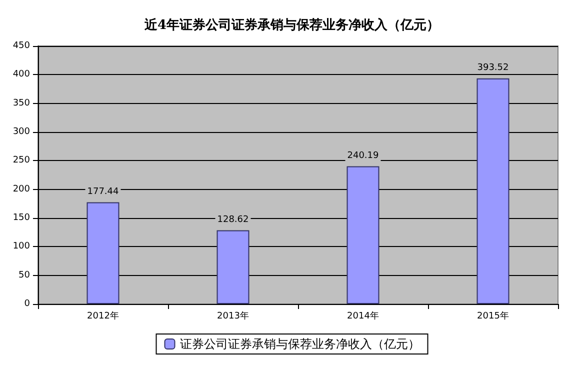 The width and height of the screenshot is (584, 368). Describe the element at coordinates (103, 191) in the screenshot. I see `data-label: 177.44` at that location.